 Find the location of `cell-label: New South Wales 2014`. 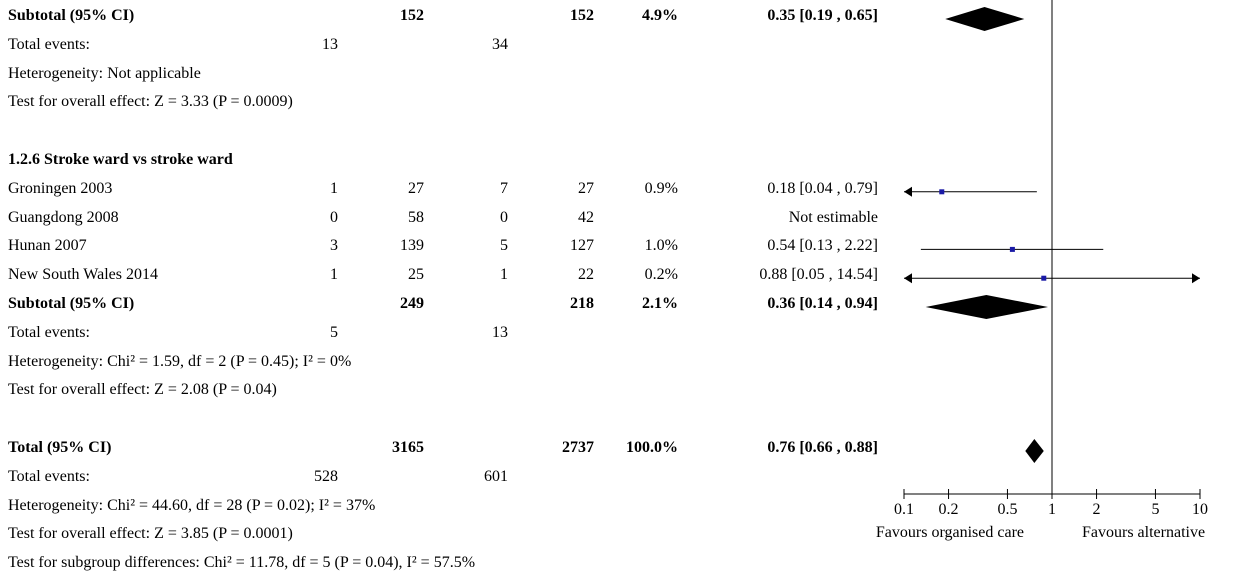

cell-label: New South Wales 2014 is located at coordinates (83, 275).